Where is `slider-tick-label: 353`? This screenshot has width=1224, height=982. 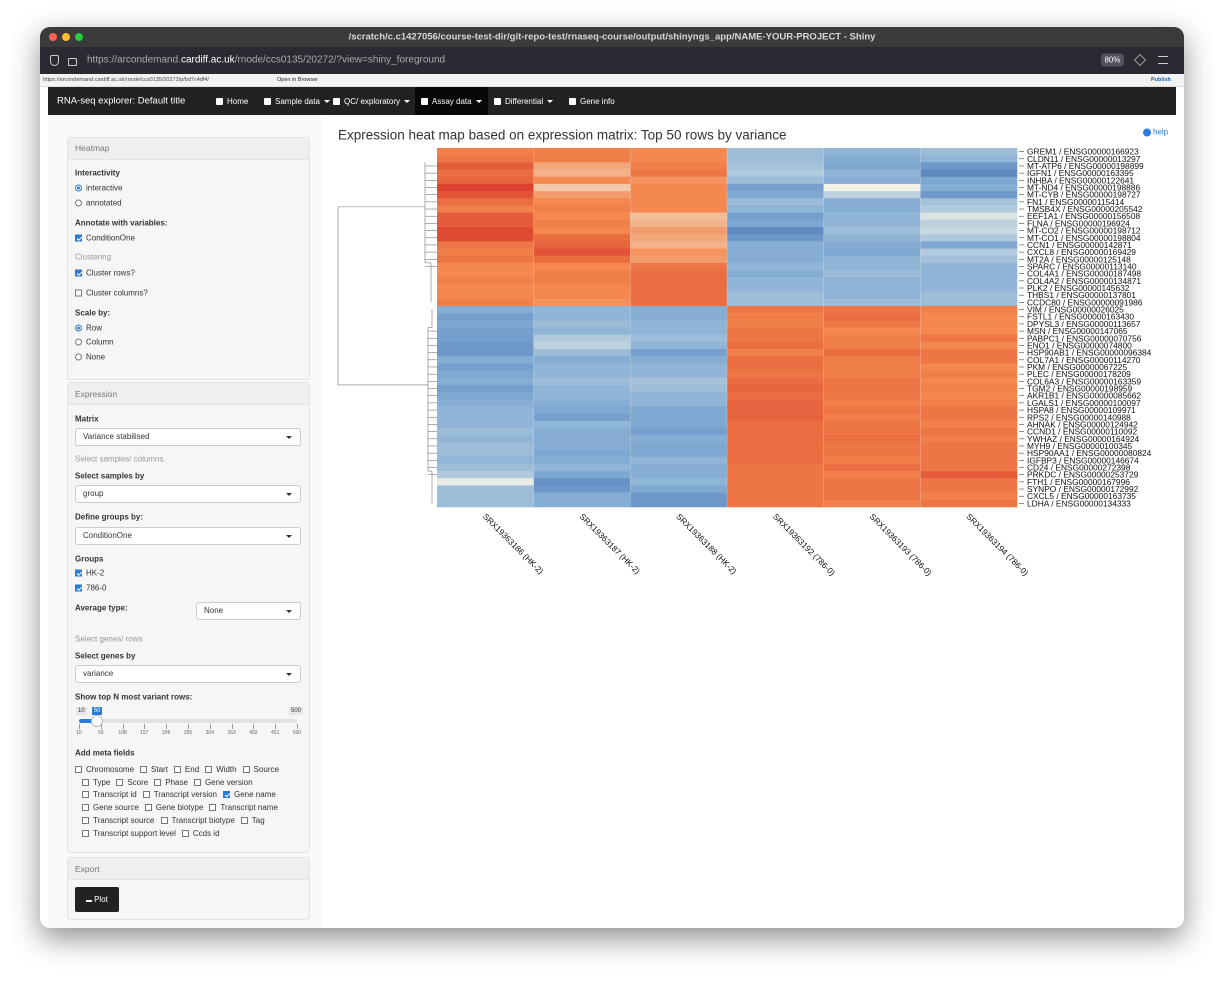
slider-tick-label: 353 is located at coordinates (231, 733).